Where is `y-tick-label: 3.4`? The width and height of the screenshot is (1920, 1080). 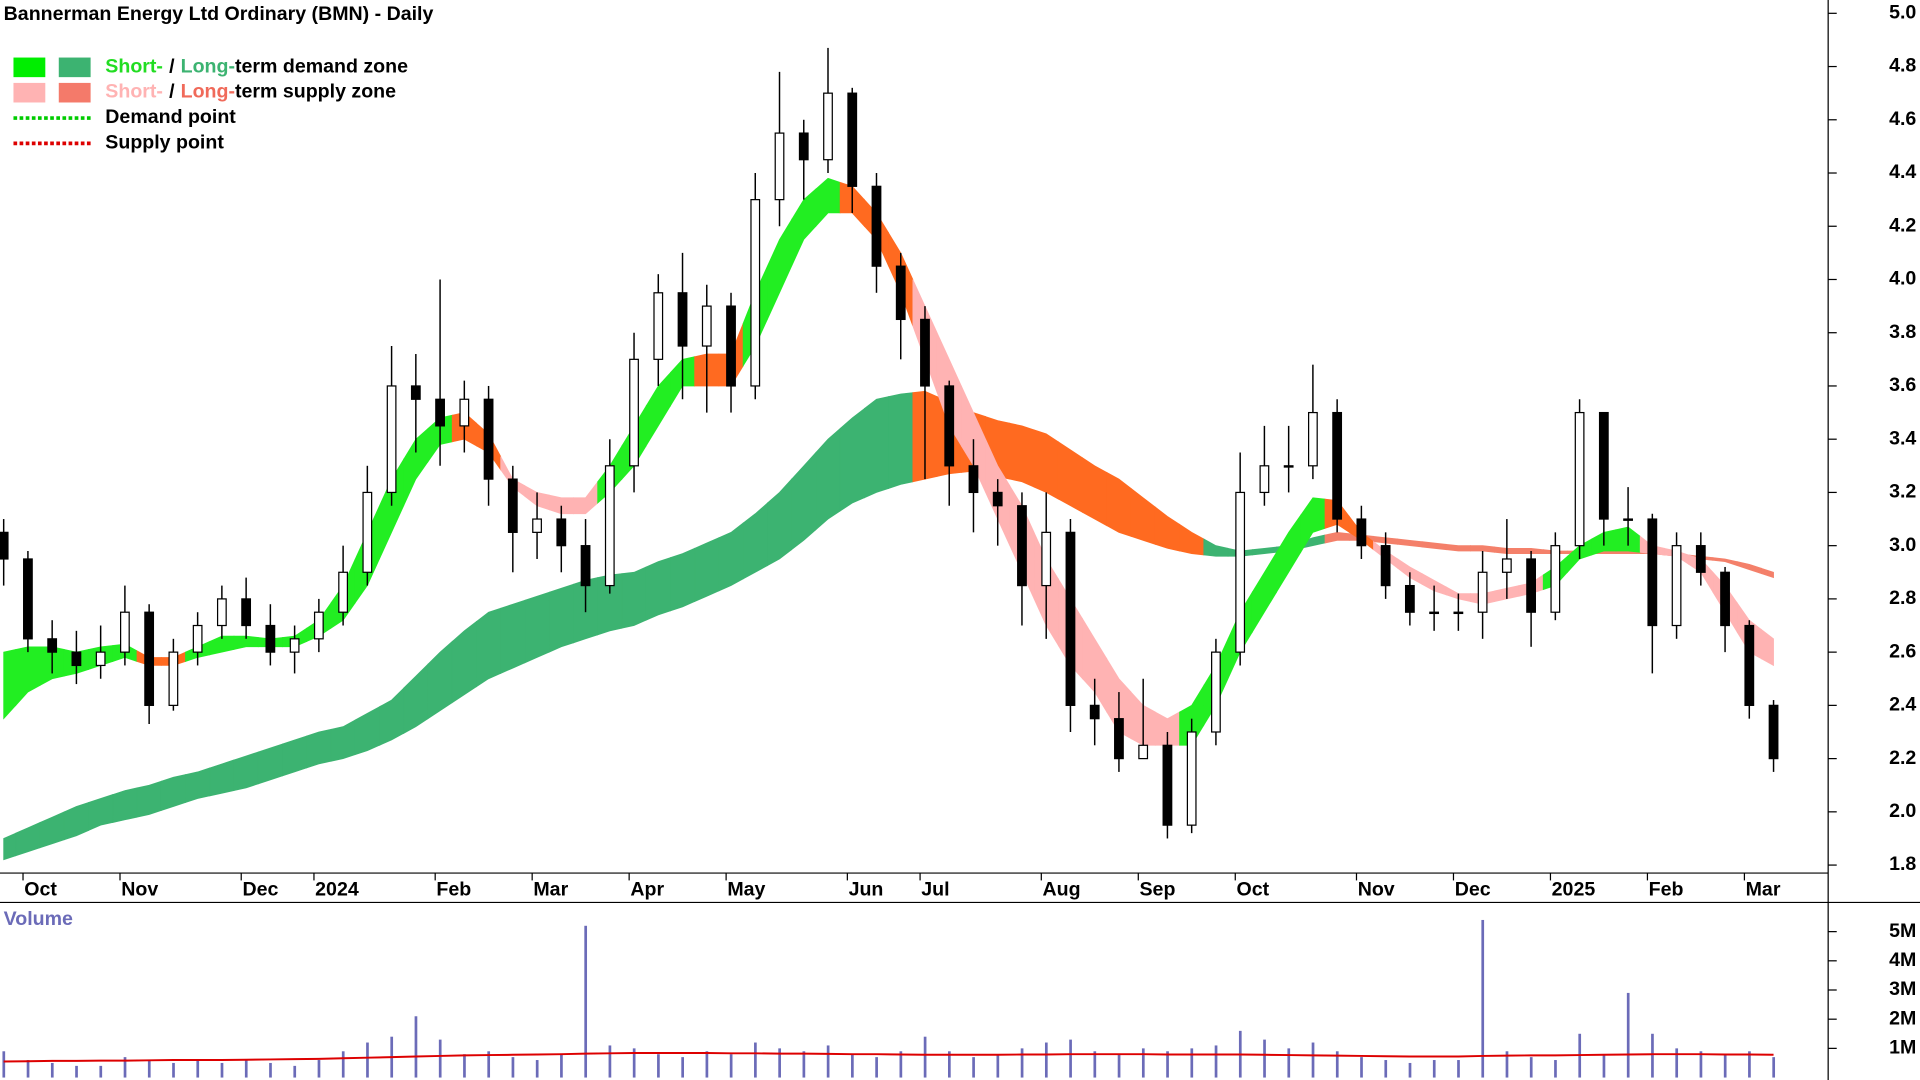 y-tick-label: 3.4 is located at coordinates (1902, 438).